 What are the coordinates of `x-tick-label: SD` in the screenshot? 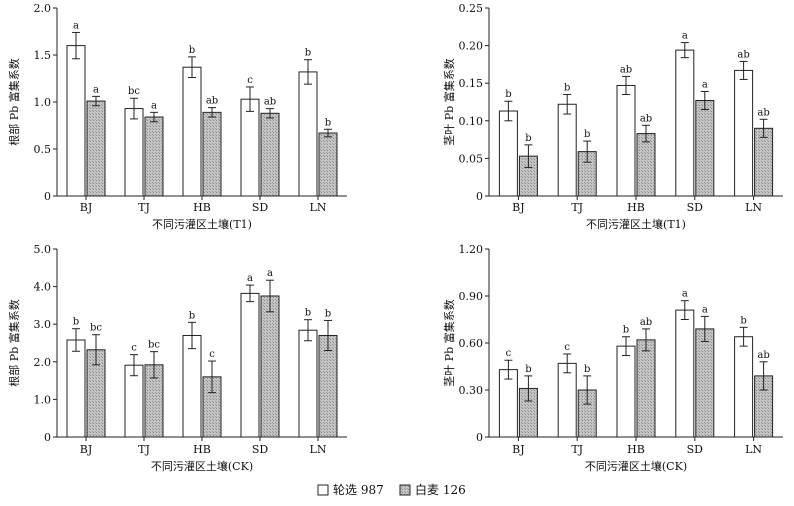 It's located at (695, 207).